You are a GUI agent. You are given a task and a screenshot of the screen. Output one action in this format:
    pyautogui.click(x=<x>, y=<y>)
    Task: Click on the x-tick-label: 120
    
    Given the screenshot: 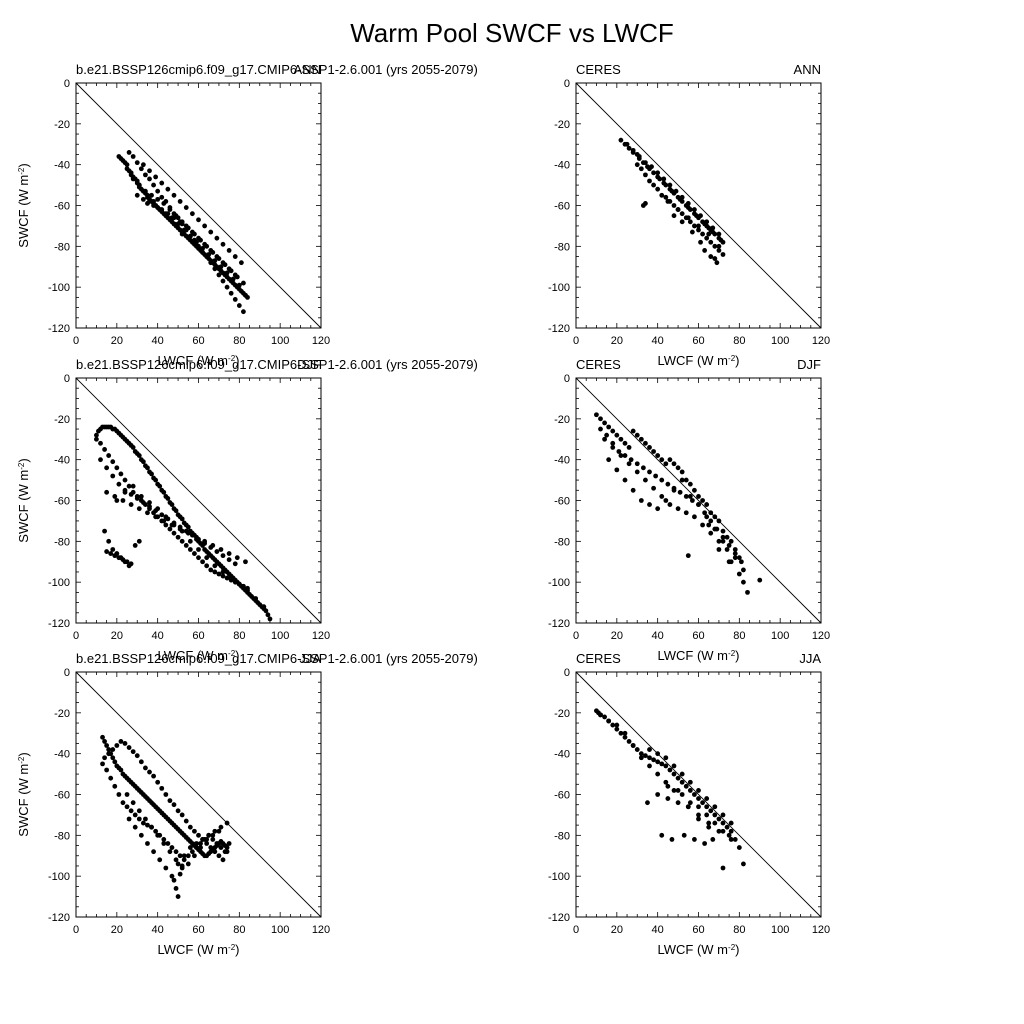 What is the action you would take?
    pyautogui.click(x=321, y=636)
    